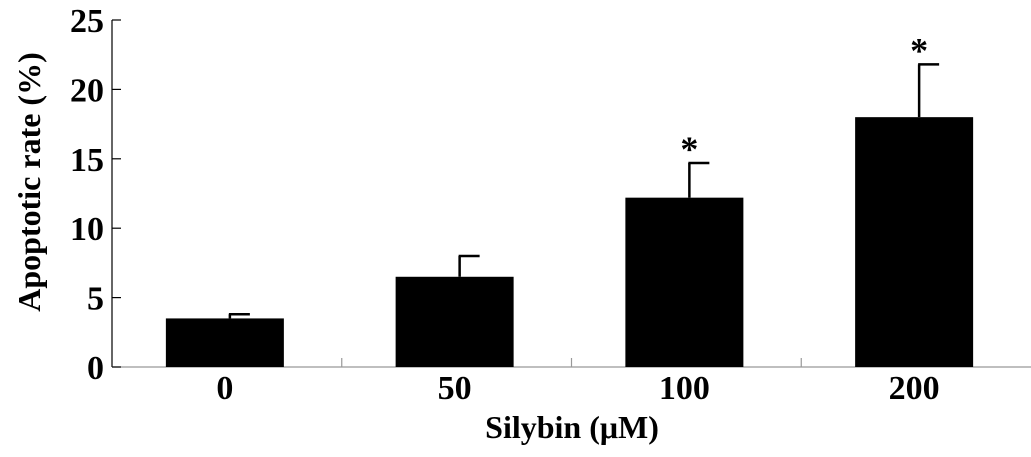 This screenshot has height=457, width=1031. What do you see at coordinates (87, 160) in the screenshot?
I see `y-tick-label: 15` at bounding box center [87, 160].